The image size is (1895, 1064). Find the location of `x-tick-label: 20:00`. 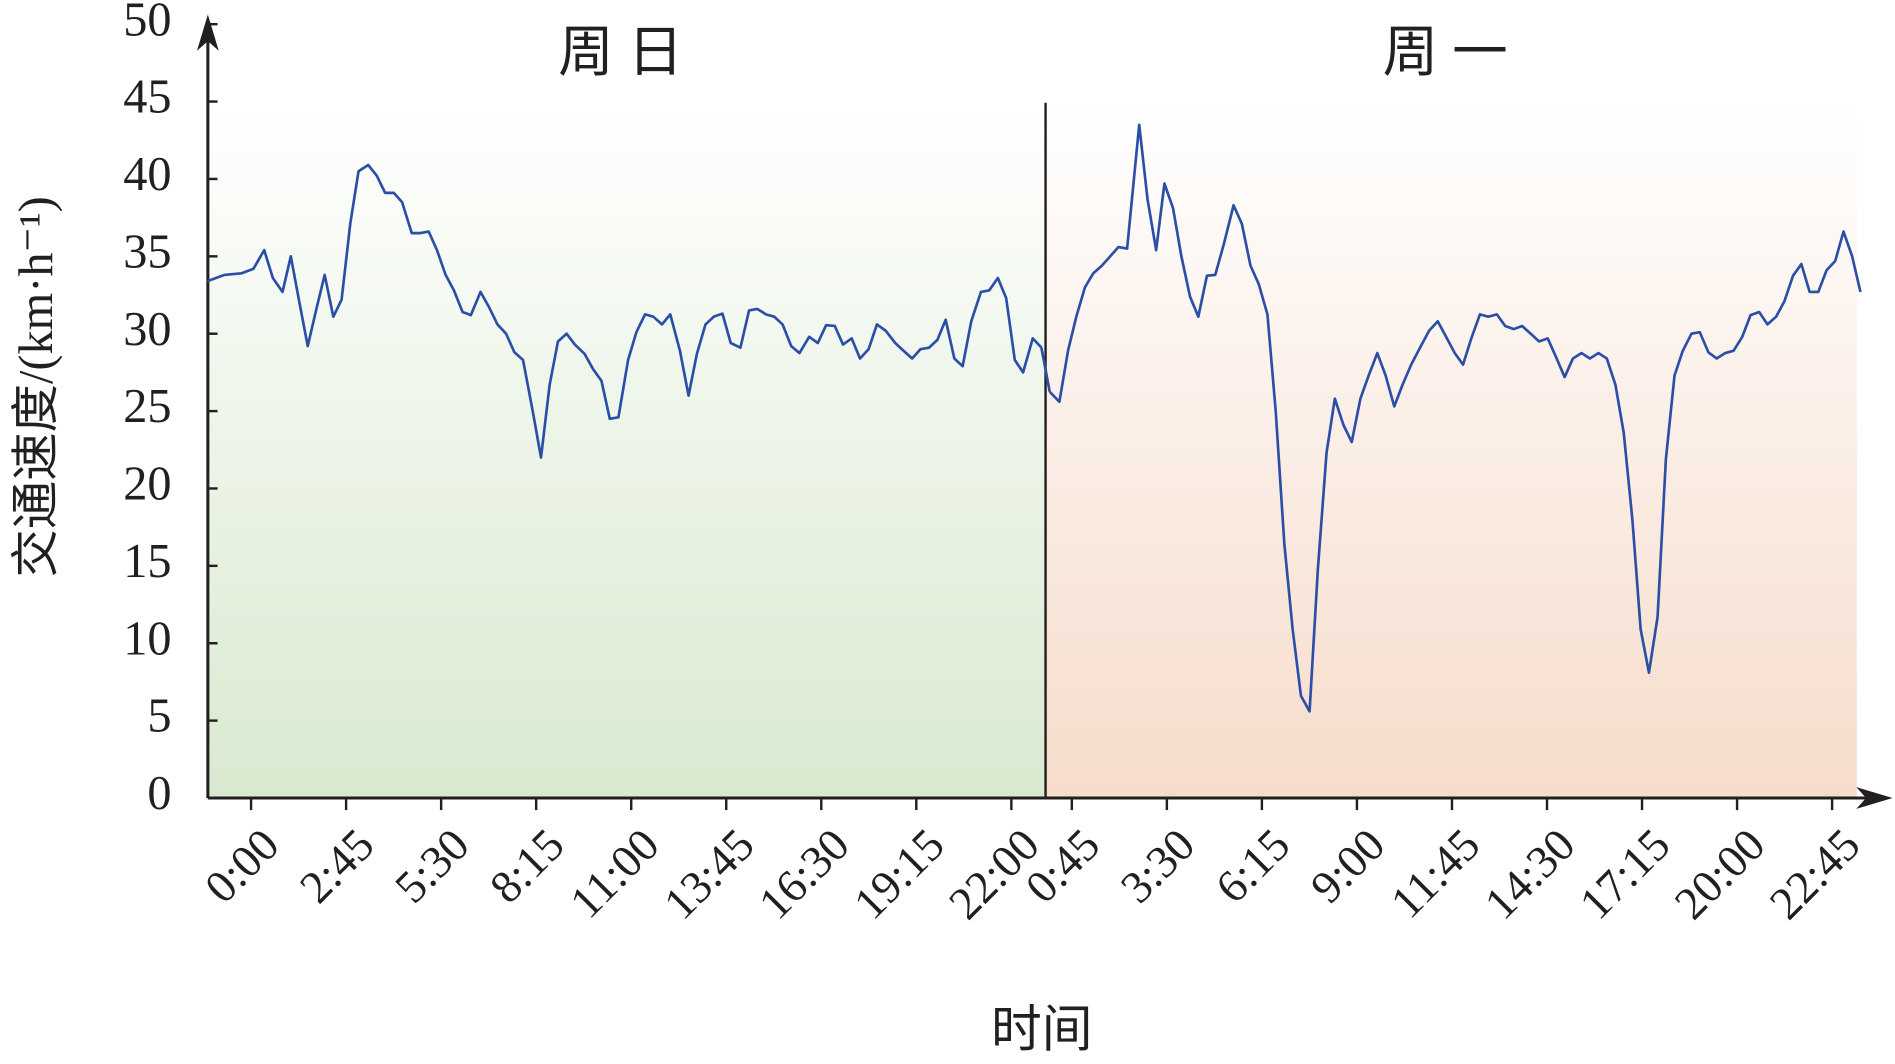

x-tick-label: 20:00 is located at coordinates (1720, 874).